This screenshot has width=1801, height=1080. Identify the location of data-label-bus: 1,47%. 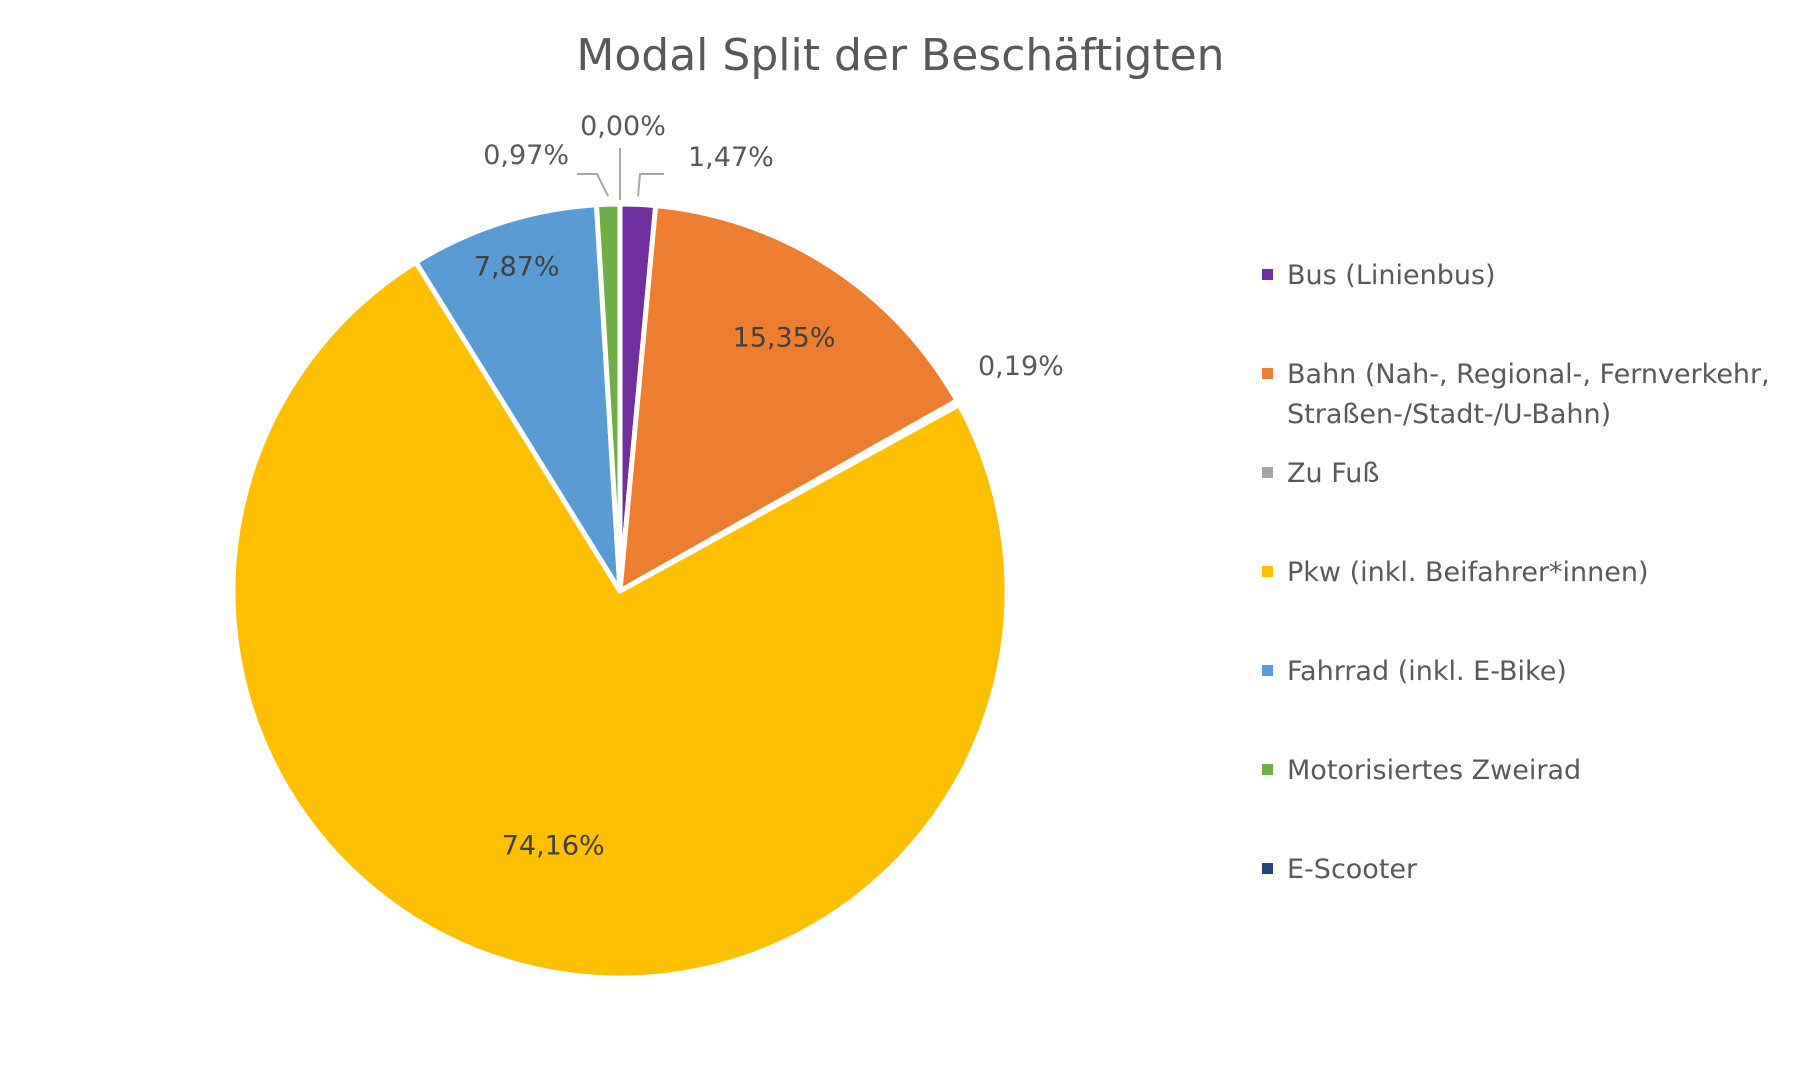
(731, 157).